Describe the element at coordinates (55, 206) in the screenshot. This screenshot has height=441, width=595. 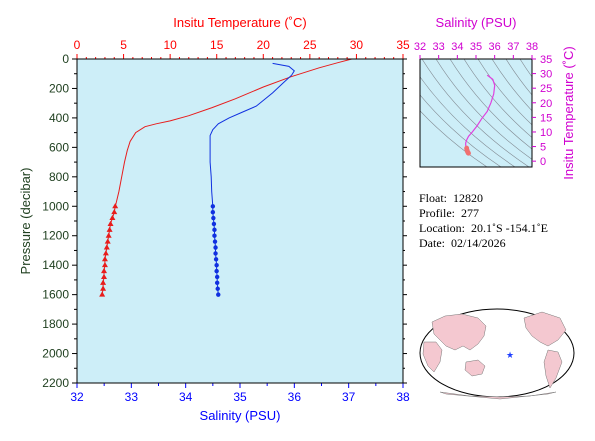
I see `pressure-tick-label: 1000` at that location.